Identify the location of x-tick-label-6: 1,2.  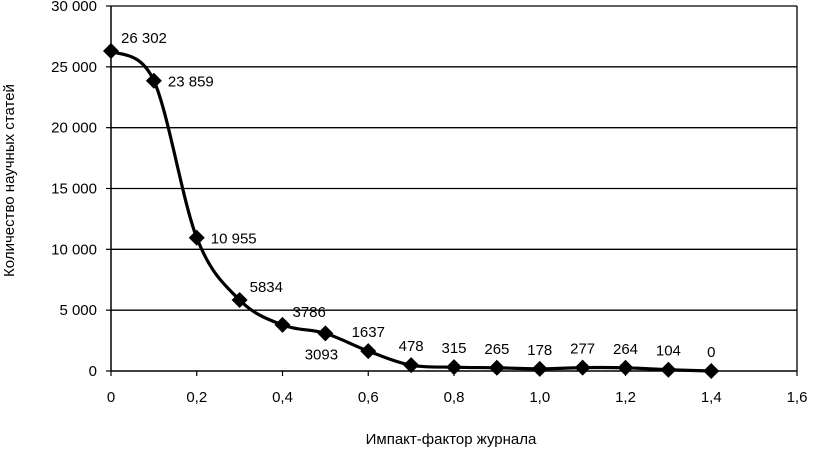
(625, 397).